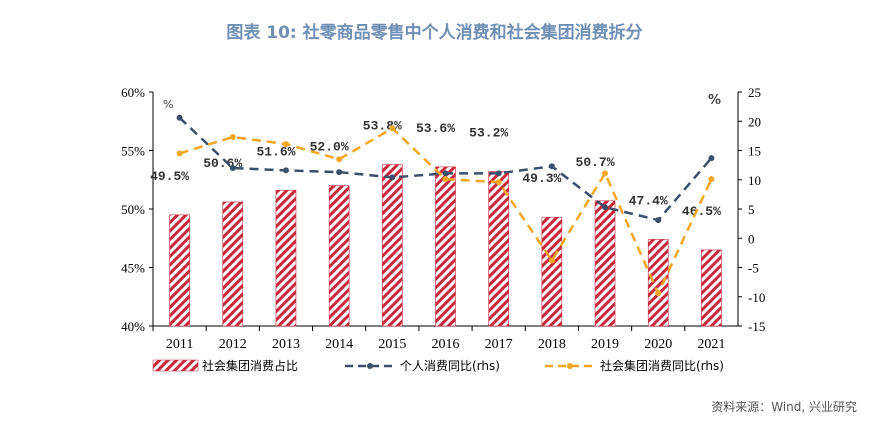 This screenshot has height=427, width=869. Describe the element at coordinates (541, 178) in the screenshot. I see `bar-data-label: 49.3%` at that location.